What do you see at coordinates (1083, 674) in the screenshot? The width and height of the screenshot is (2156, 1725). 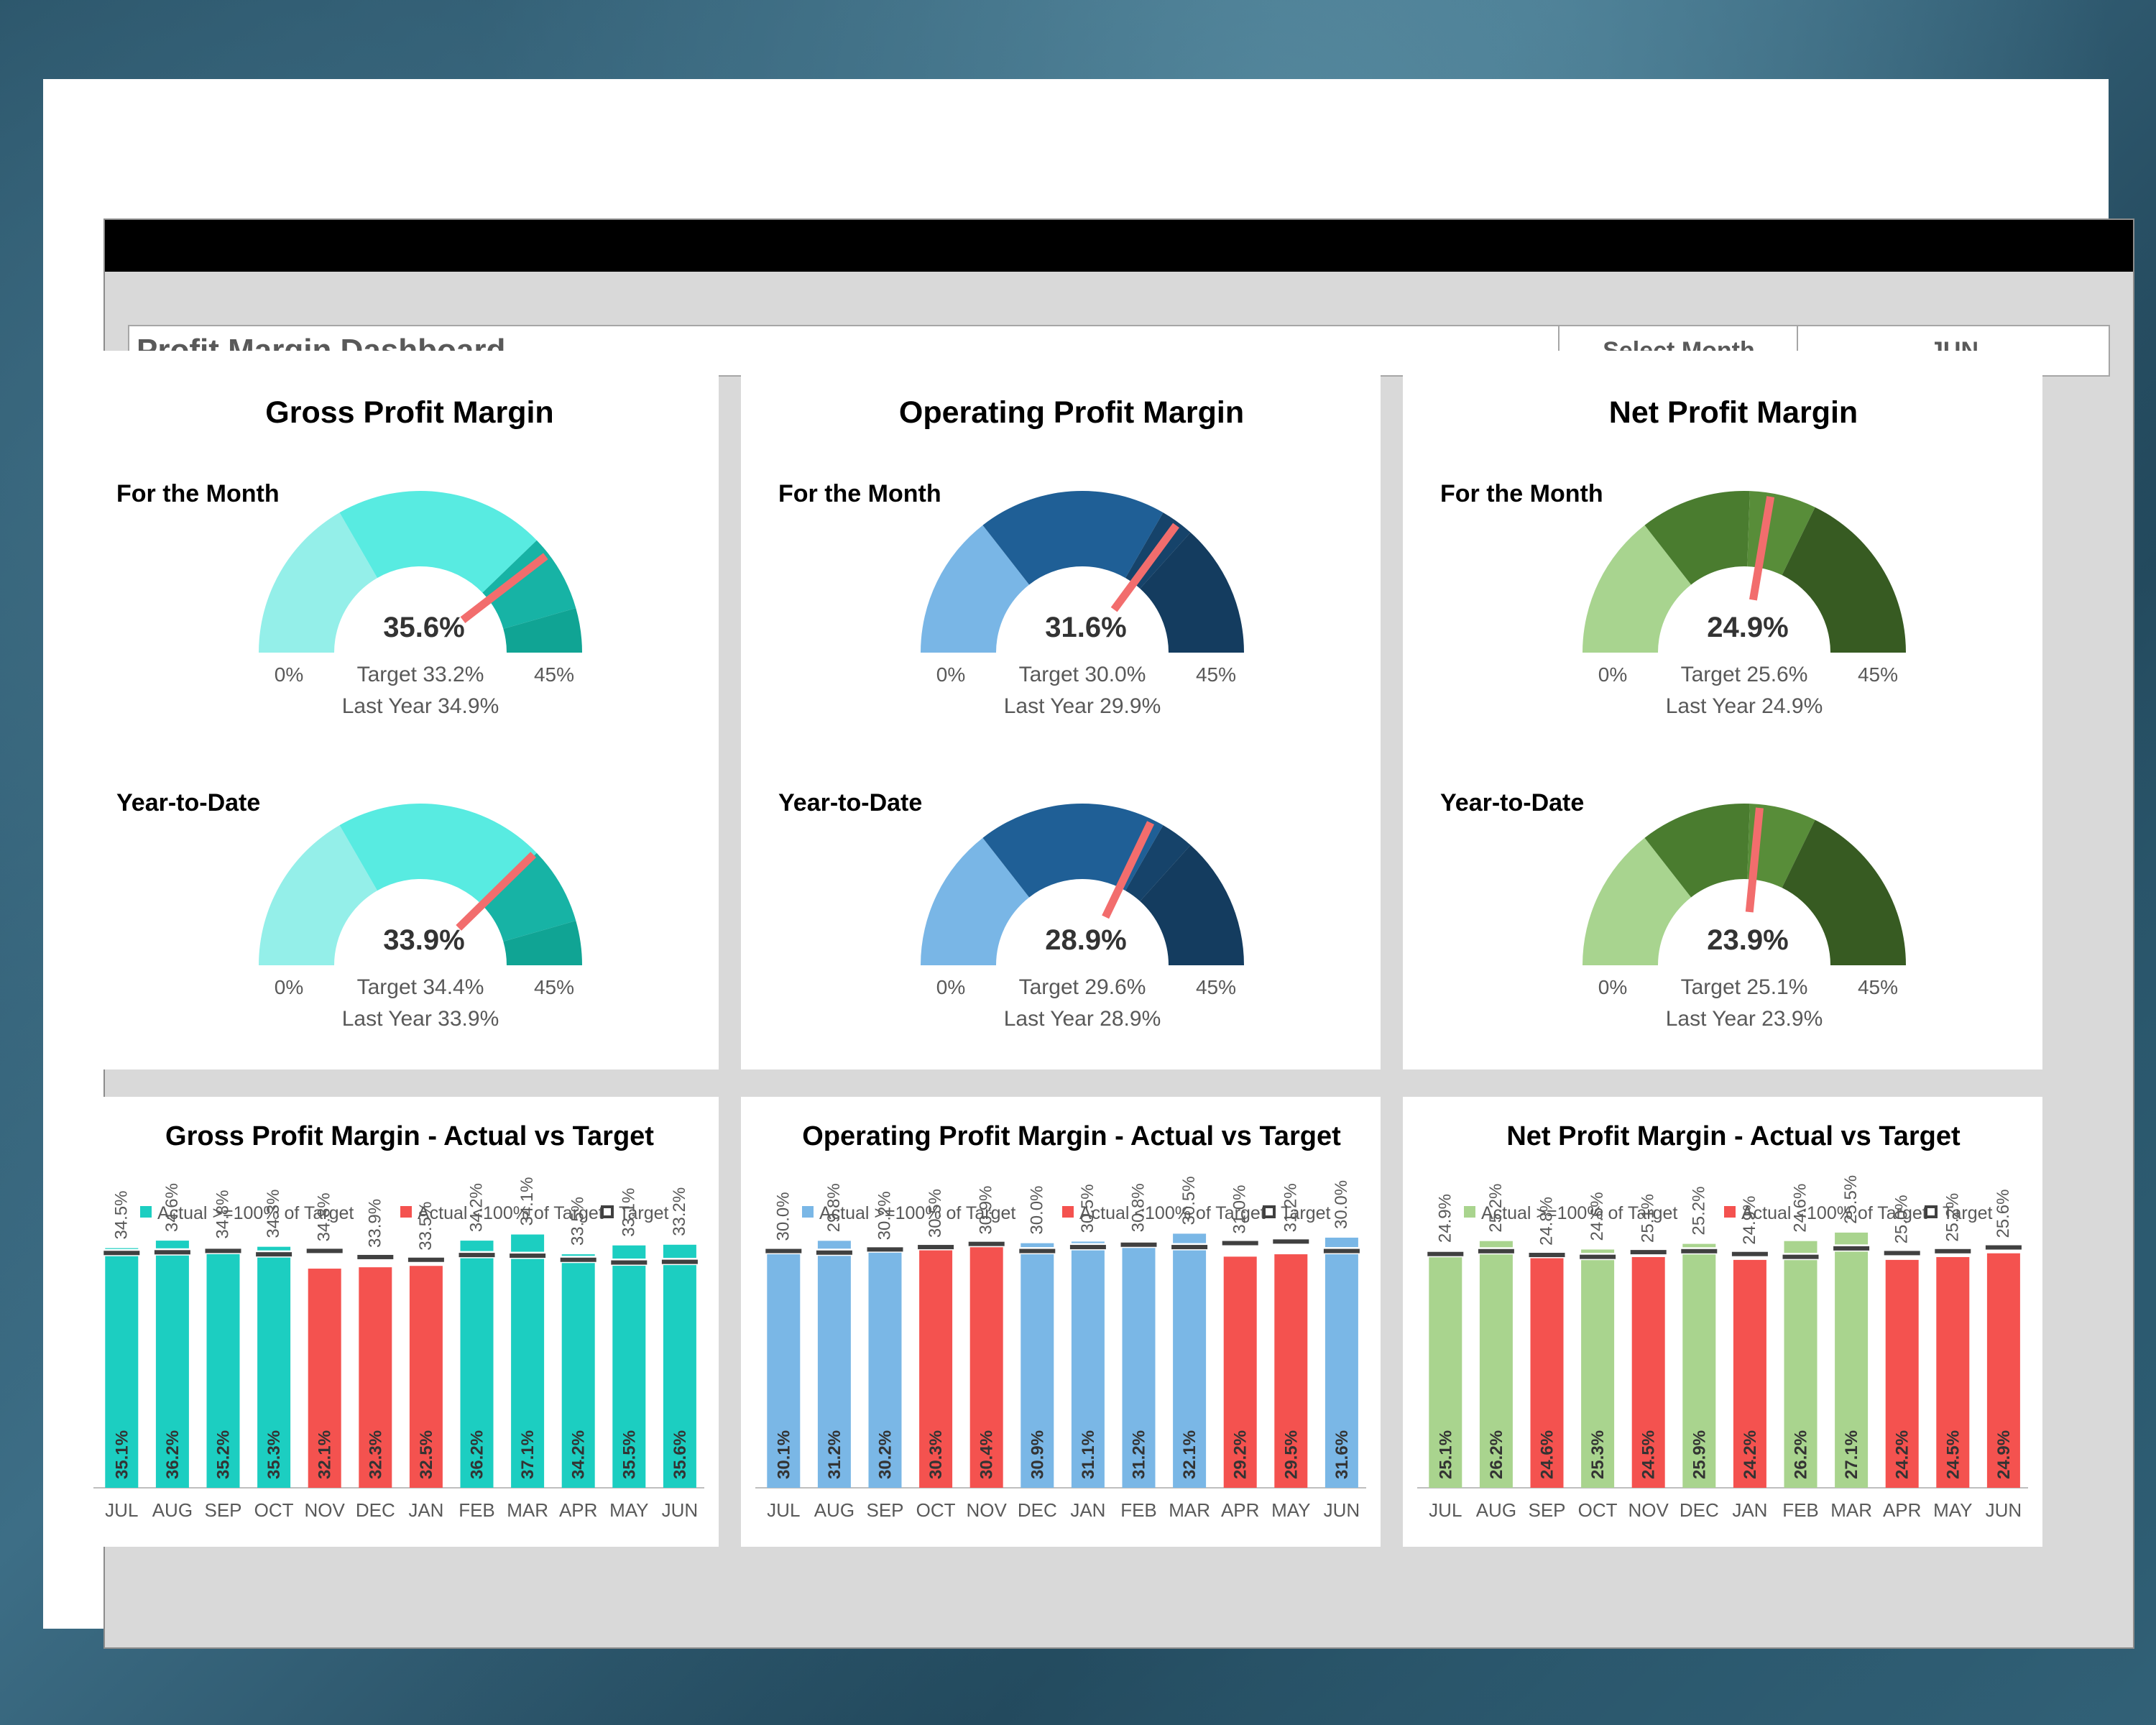 I see `gauge-month-target: Target 30.0%` at bounding box center [1083, 674].